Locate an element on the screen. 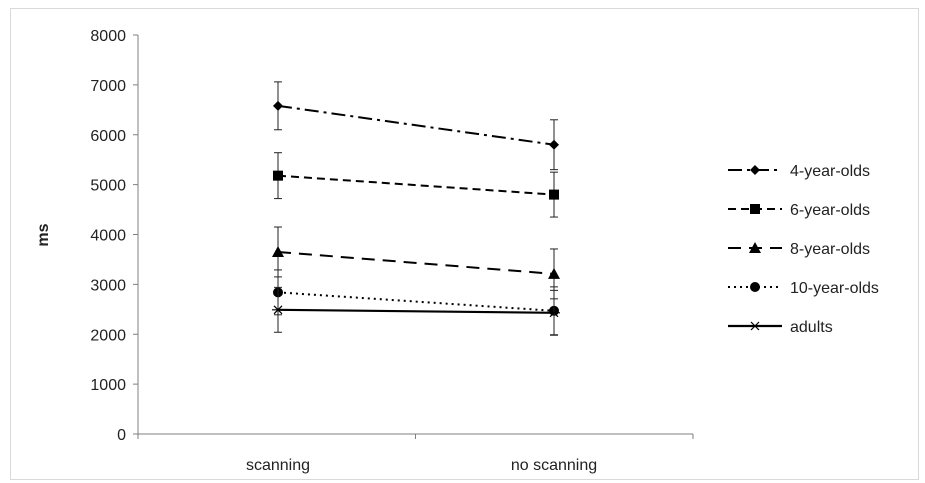 The image size is (925, 483). legend-label: adults is located at coordinates (811, 327).